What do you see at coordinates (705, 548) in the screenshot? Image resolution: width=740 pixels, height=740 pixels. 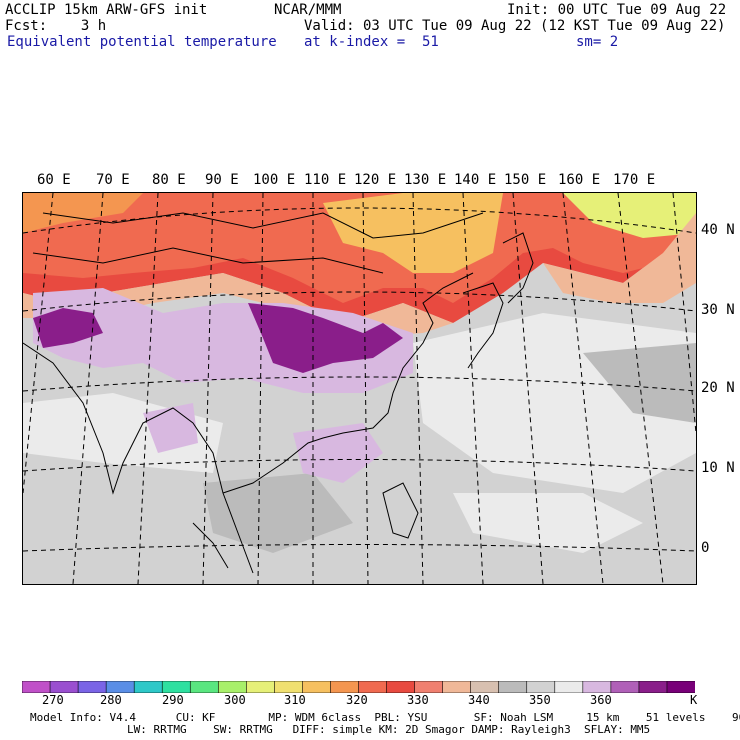 I see `lat-label: 0` at bounding box center [705, 548].